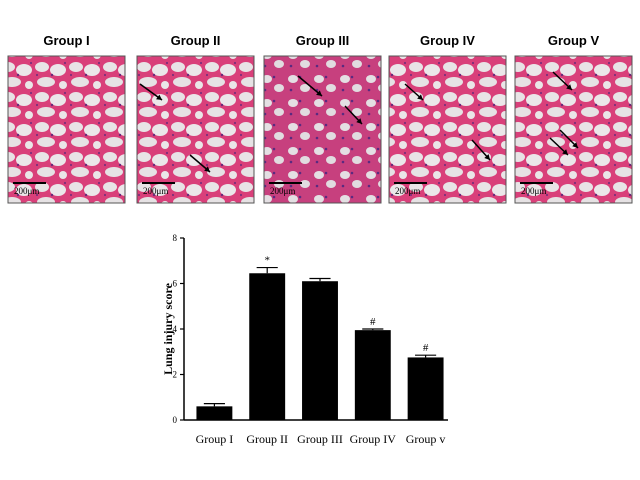 This screenshot has width=640, height=480. I want to click on panel-label: Group V, so click(574, 40).